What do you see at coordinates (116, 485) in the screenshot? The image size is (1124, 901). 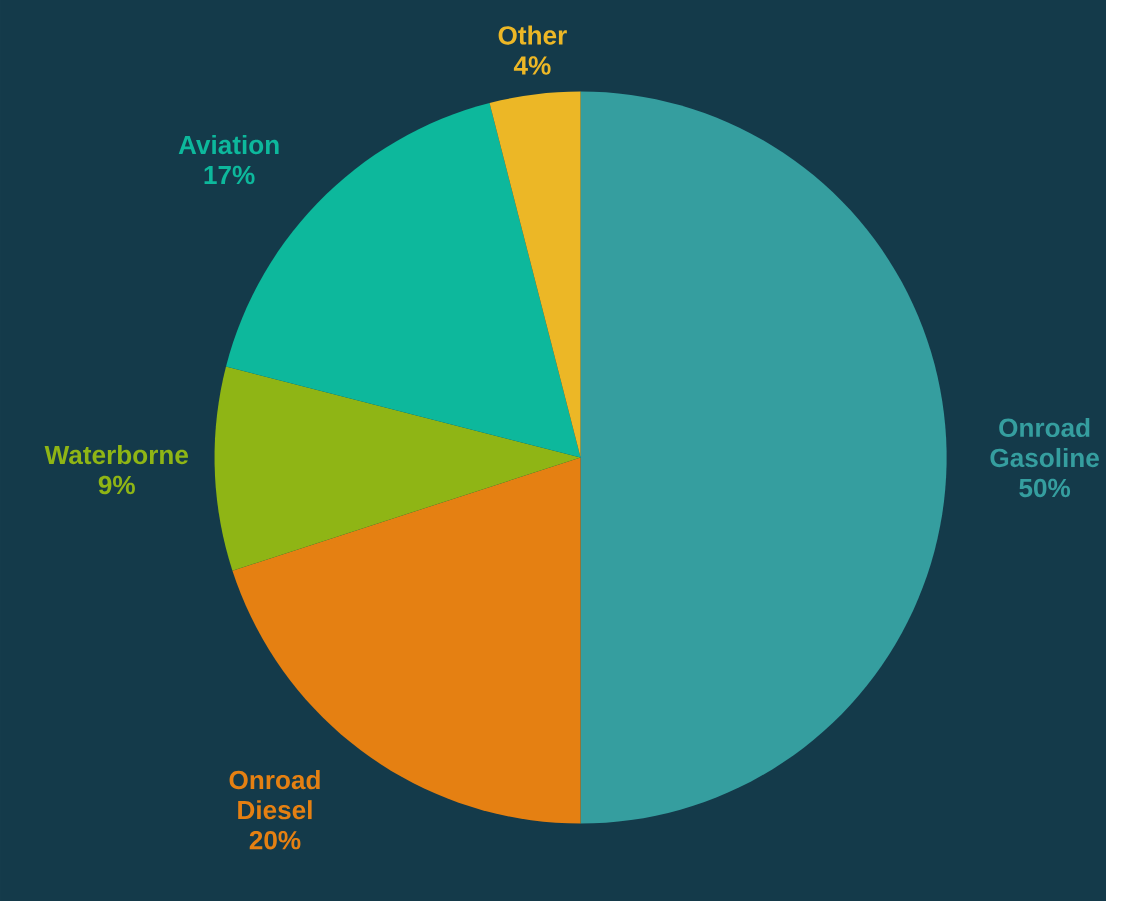 I see `data-label: 9%` at bounding box center [116, 485].